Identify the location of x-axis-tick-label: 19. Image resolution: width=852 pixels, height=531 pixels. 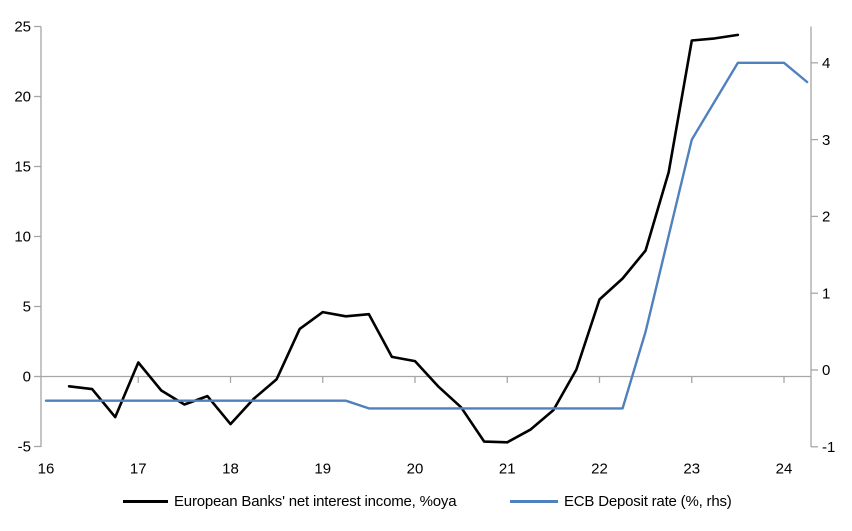
(322, 469).